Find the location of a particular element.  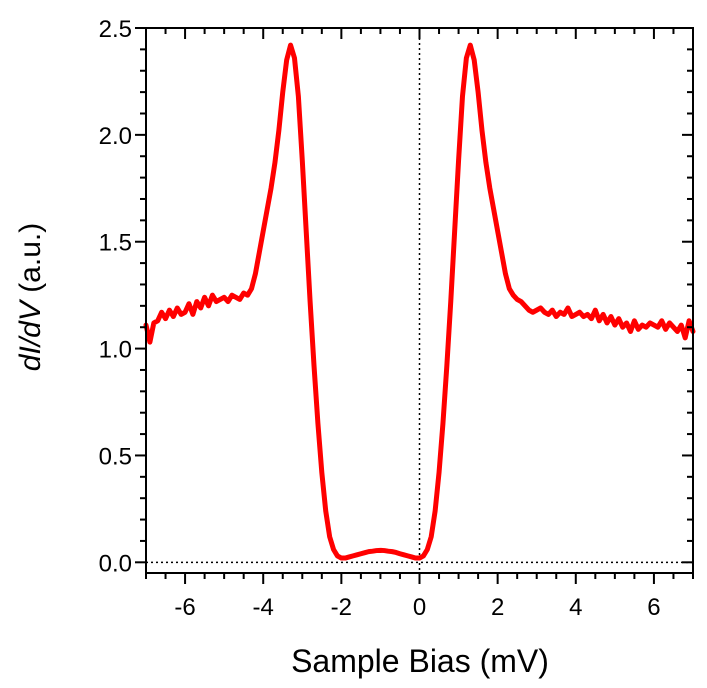

y-axis-title-symbol: dI/dV is located at coordinates (30, 334).